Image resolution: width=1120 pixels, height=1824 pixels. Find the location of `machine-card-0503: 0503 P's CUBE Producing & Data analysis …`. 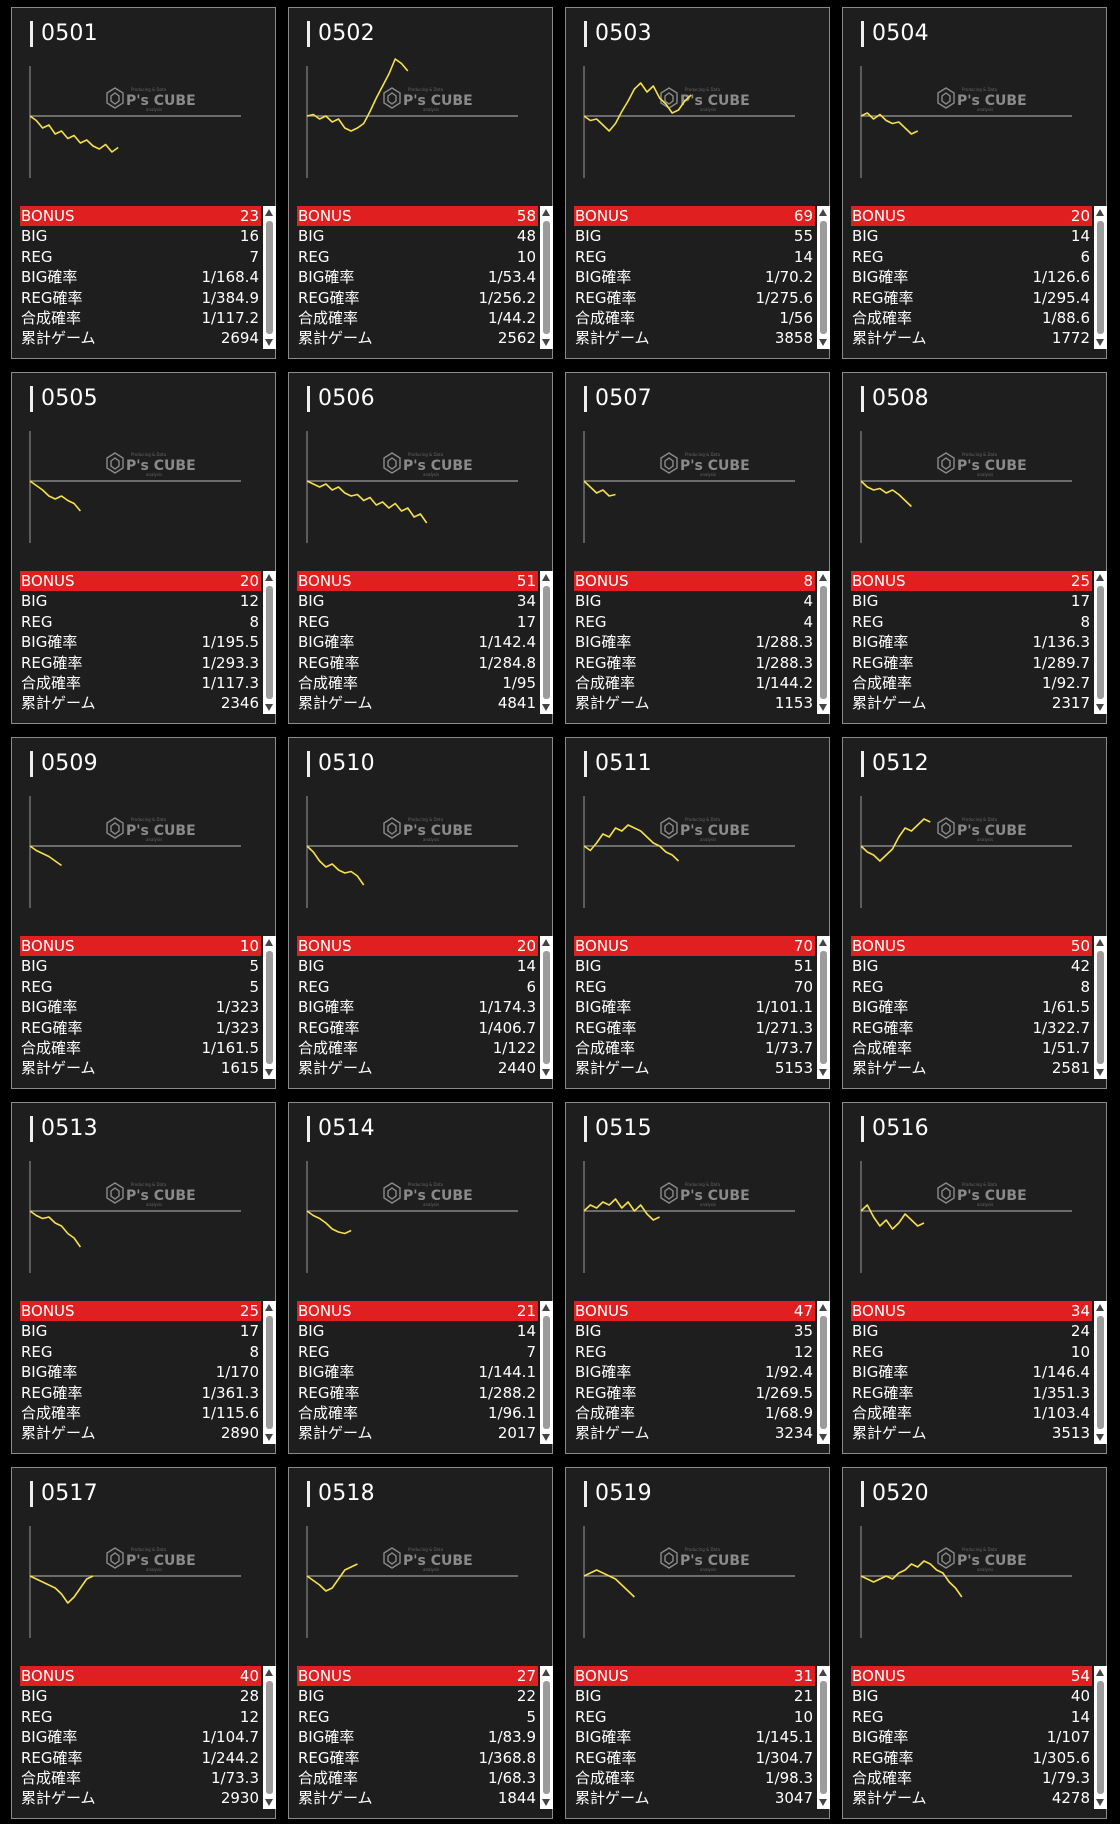

machine-card-0503: 0503 P's CUBE Producing & Data analysis … is located at coordinates (697, 183).